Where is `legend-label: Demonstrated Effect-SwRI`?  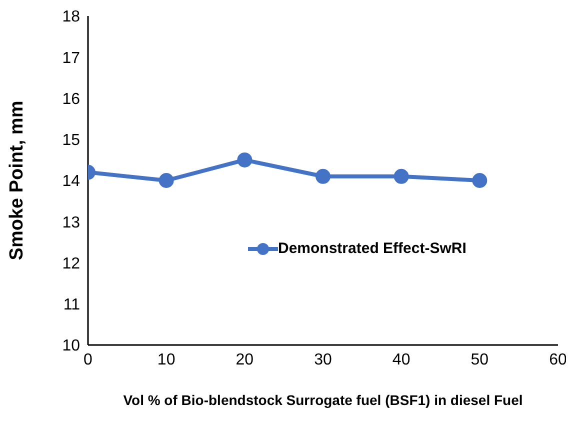 legend-label: Demonstrated Effect-SwRI is located at coordinates (372, 248).